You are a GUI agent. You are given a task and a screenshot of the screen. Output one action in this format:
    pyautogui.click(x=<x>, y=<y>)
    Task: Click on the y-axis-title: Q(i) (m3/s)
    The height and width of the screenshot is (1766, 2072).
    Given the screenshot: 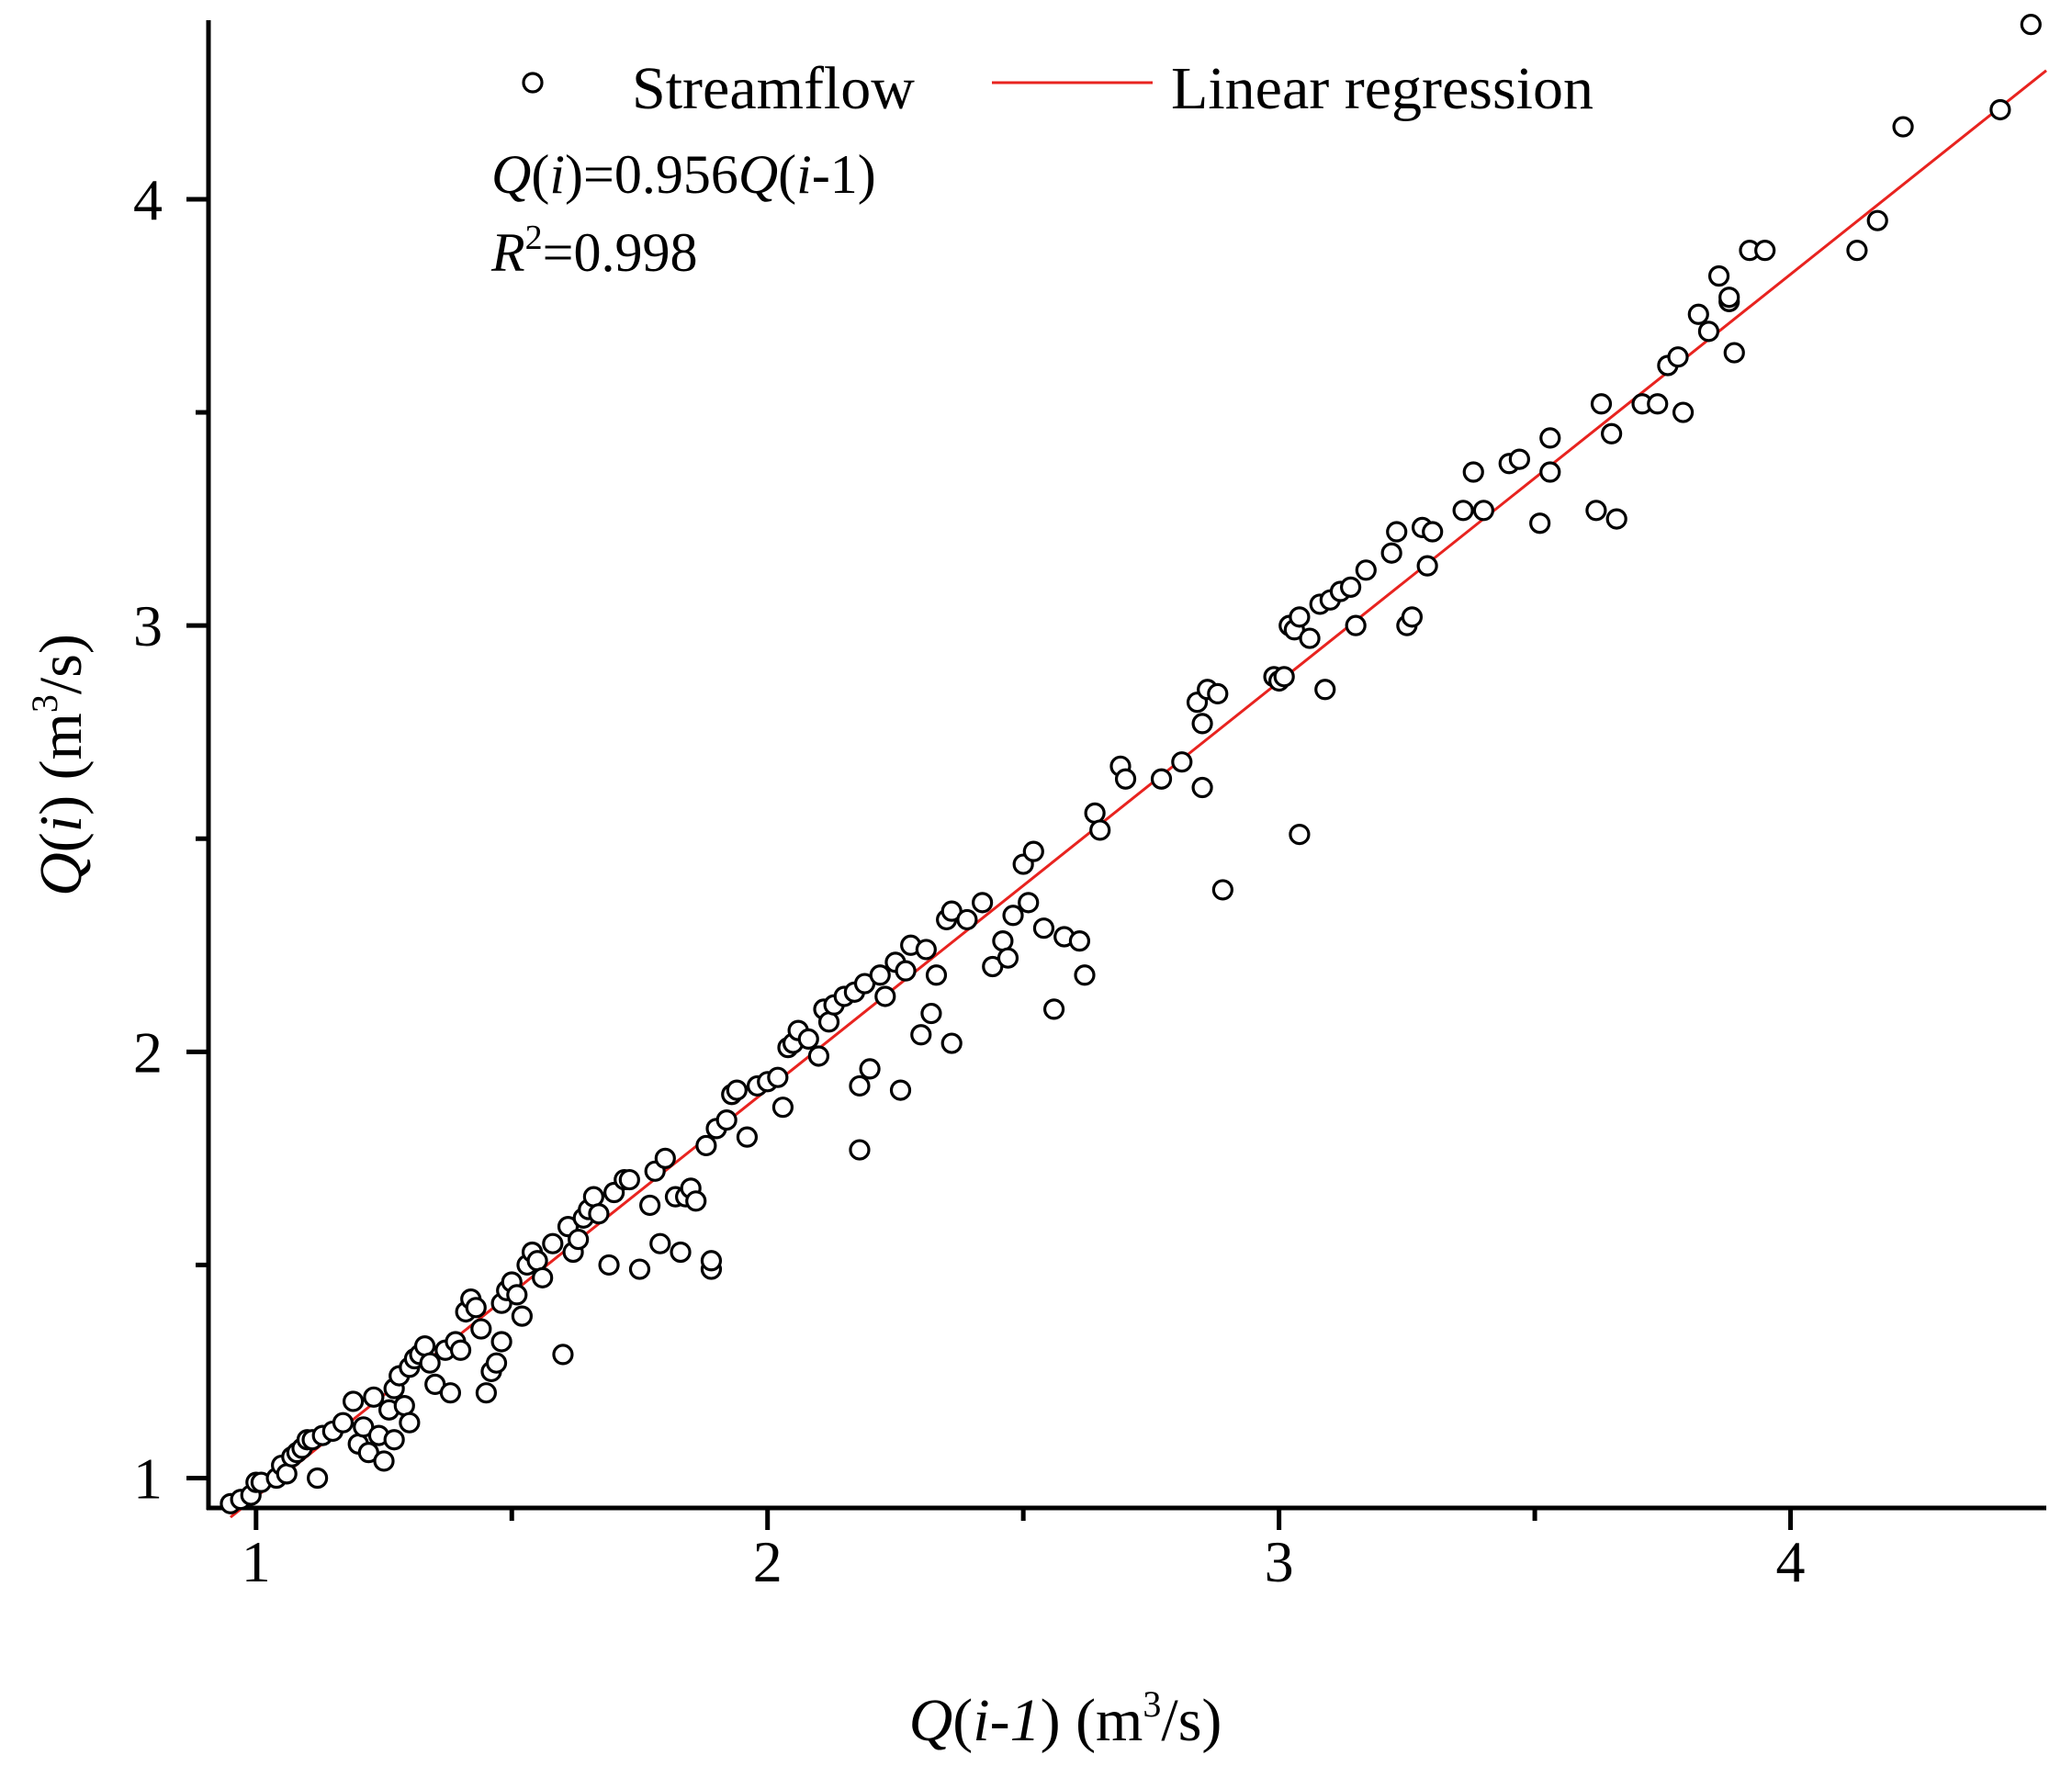 What is the action you would take?
    pyautogui.click(x=60, y=765)
    